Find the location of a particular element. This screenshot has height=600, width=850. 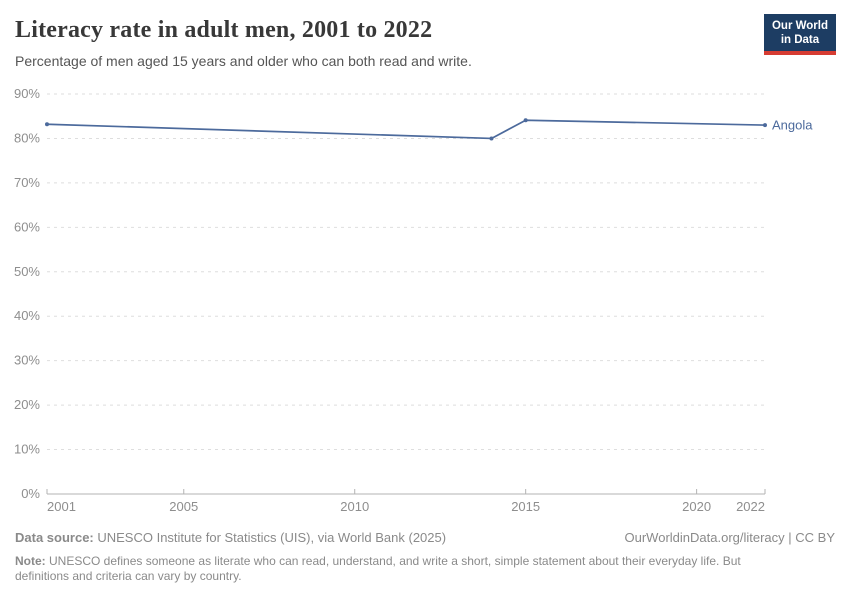

y-axis-tick-label: 60% is located at coordinates (27, 226).